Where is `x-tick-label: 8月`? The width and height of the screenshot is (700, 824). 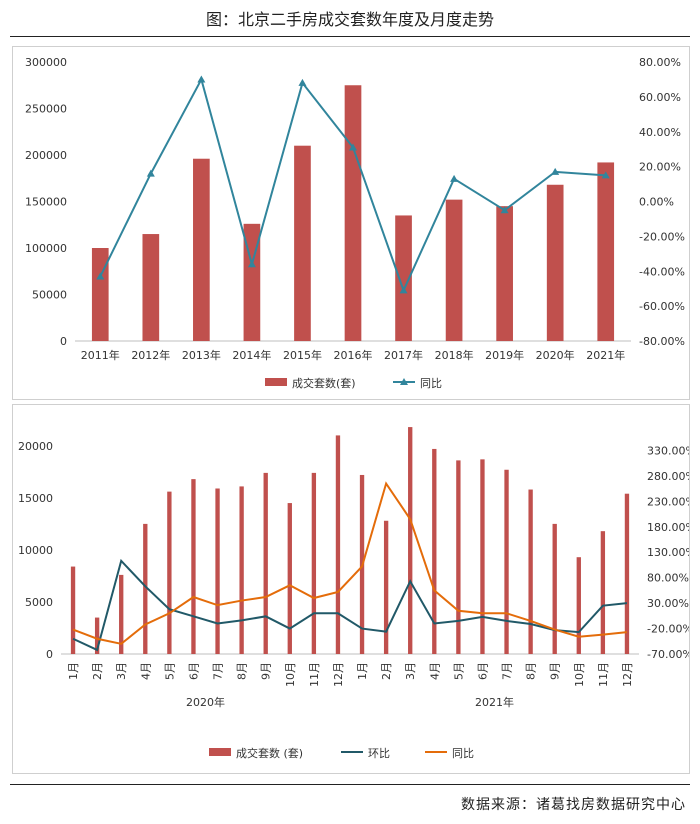
x-tick-label: 8月 is located at coordinates (242, 671).